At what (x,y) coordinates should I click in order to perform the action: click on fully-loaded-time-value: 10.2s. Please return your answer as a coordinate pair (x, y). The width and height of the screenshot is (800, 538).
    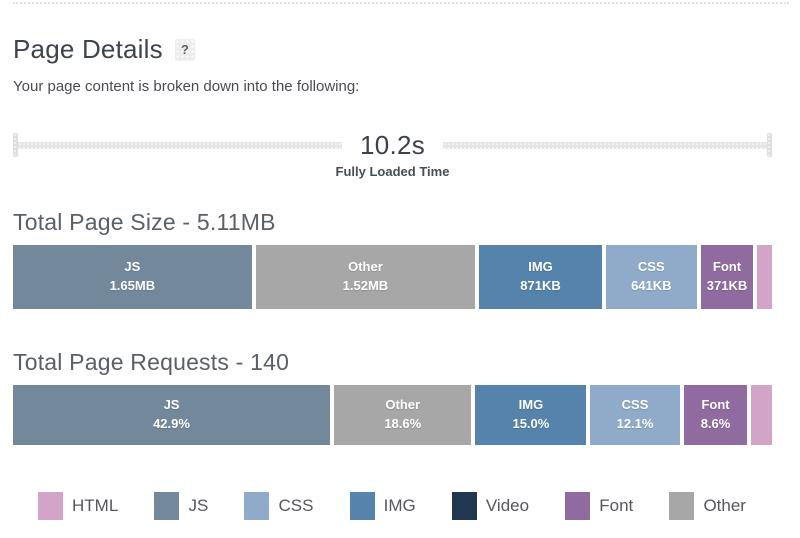
    Looking at the image, I should click on (392, 144).